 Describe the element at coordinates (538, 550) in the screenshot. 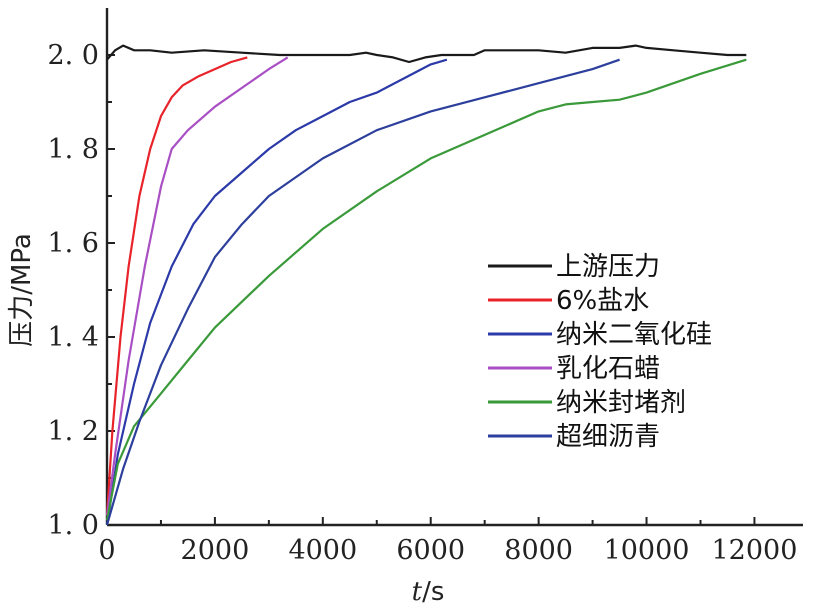

I see `x-tick-label: 8000` at that location.